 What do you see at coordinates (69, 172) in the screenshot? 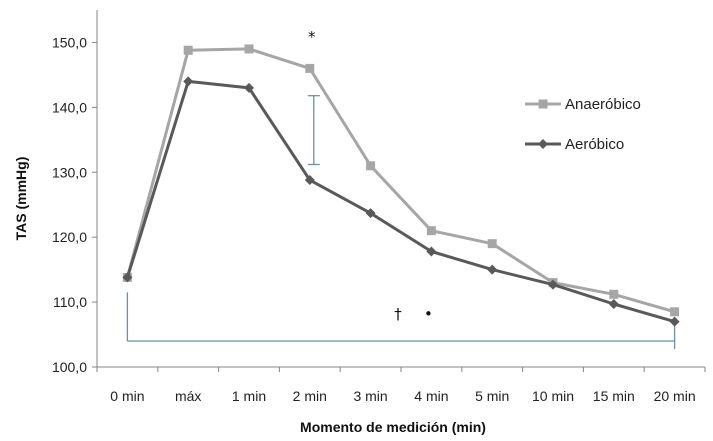
I see `y-tick-label: 130,0` at bounding box center [69, 172].